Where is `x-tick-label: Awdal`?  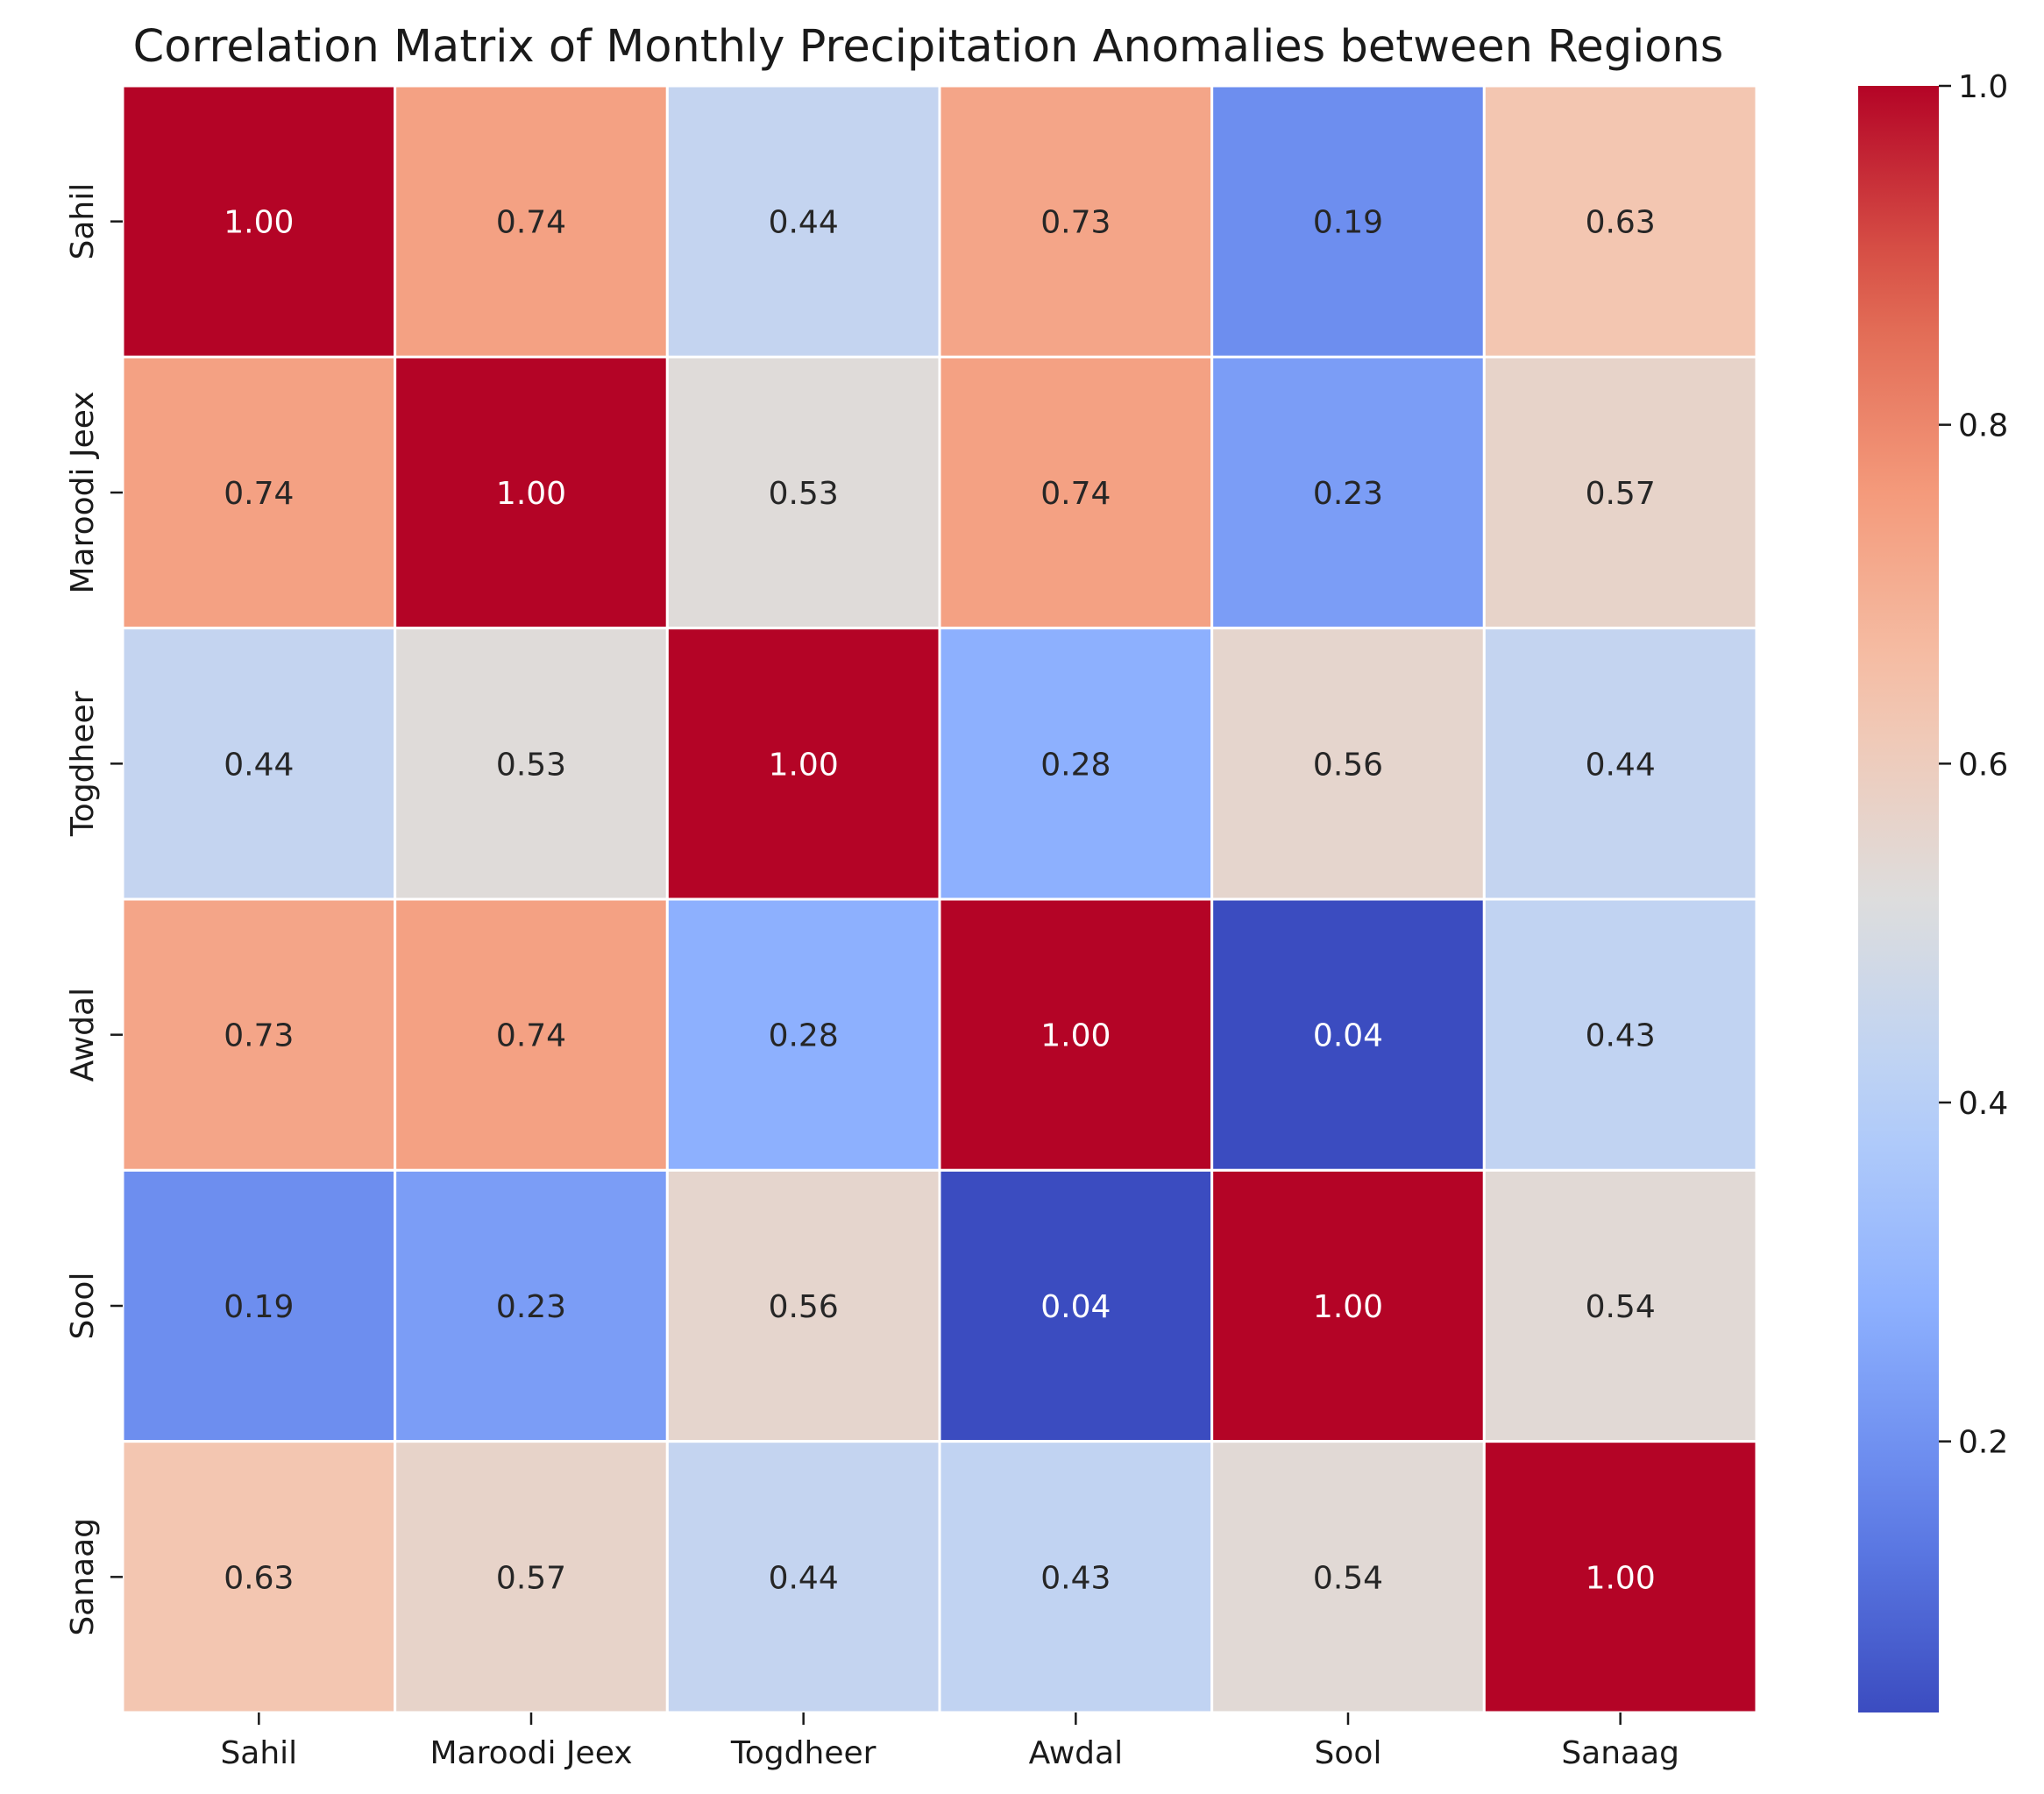
x-tick-label: Awdal is located at coordinates (1076, 1753).